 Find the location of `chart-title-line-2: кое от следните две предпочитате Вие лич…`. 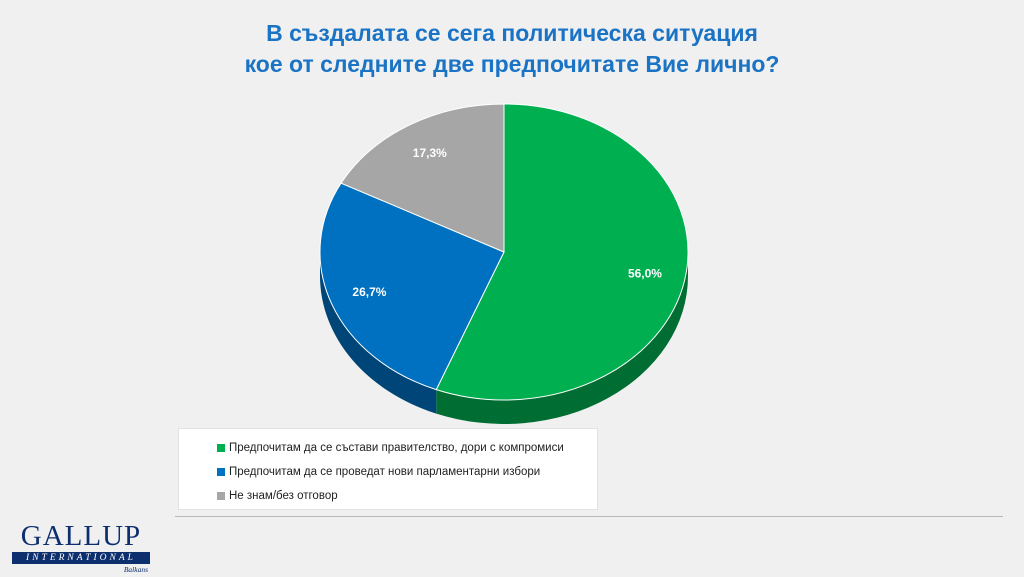

chart-title-line-2: кое от следните две предпочитате Вие лич… is located at coordinates (512, 64).